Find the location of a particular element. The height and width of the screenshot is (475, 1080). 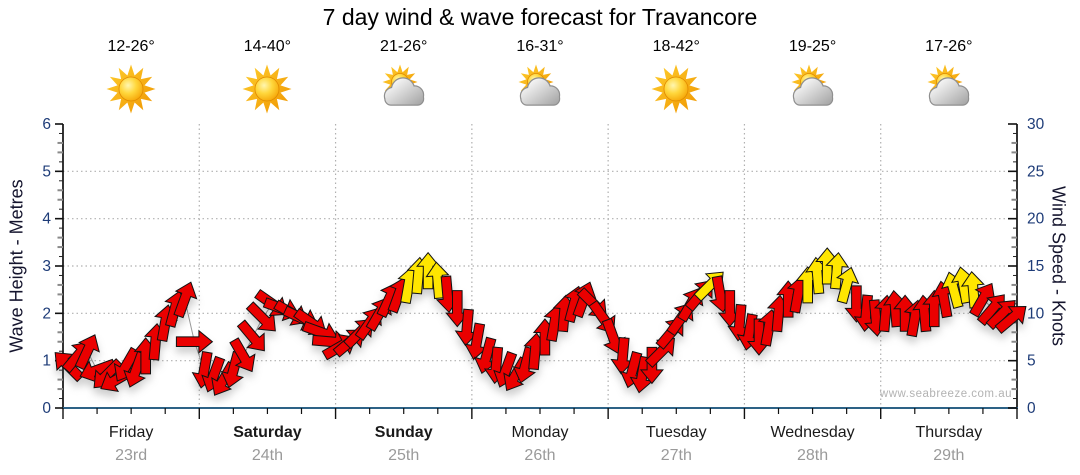

left-tick-label: 5 is located at coordinates (46, 171).